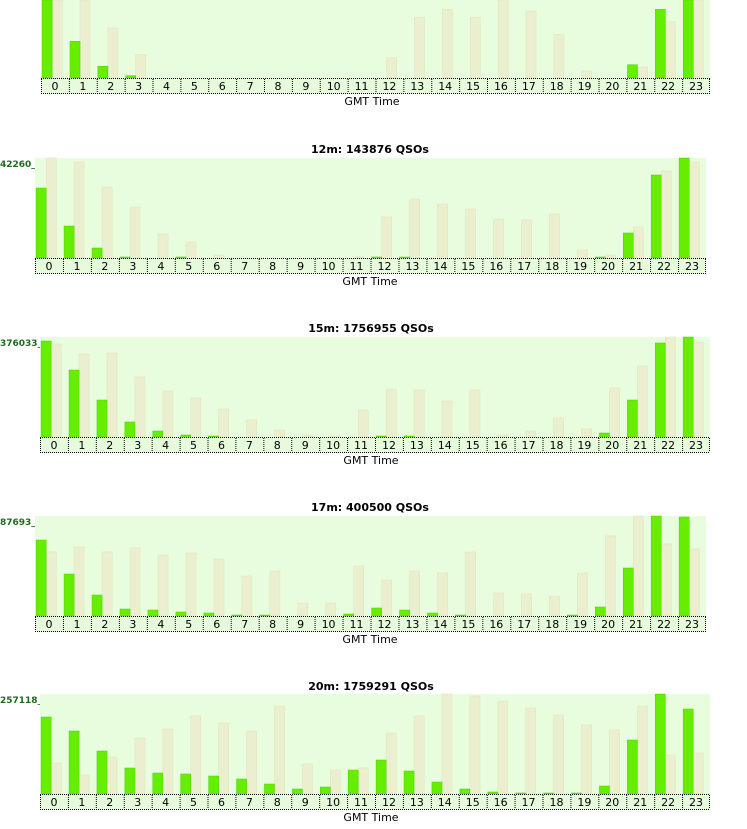 The width and height of the screenshot is (747, 829). Describe the element at coordinates (384, 266) in the screenshot. I see `tick-label: 12` at that location.